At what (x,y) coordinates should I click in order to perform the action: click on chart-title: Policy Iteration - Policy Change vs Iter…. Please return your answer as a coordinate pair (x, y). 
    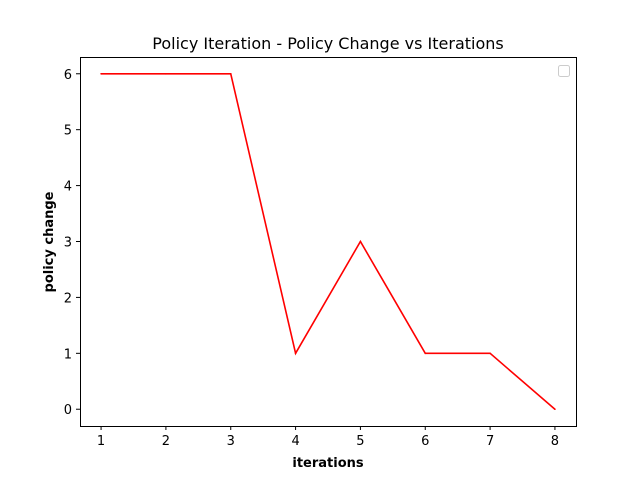
    Looking at the image, I should click on (327, 43).